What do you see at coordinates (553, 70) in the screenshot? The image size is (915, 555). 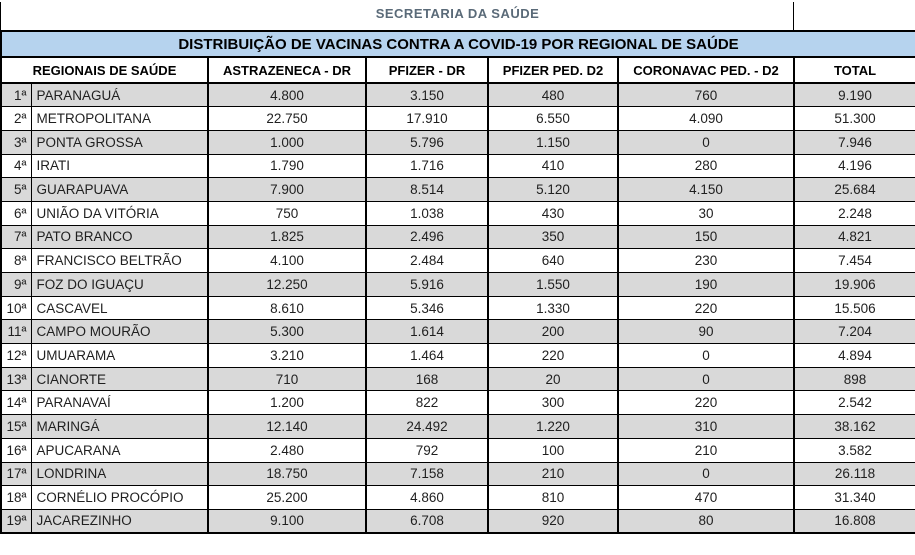 I see `col-header-pfizer-ped-d2: PFIZER PED. D2` at bounding box center [553, 70].